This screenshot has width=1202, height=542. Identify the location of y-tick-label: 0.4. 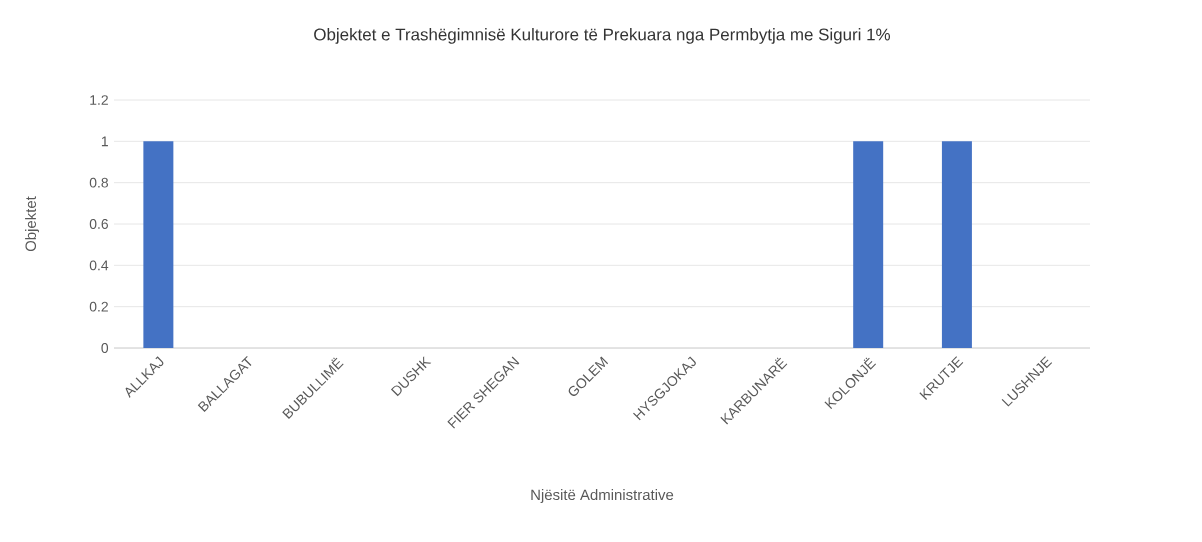
(99, 265).